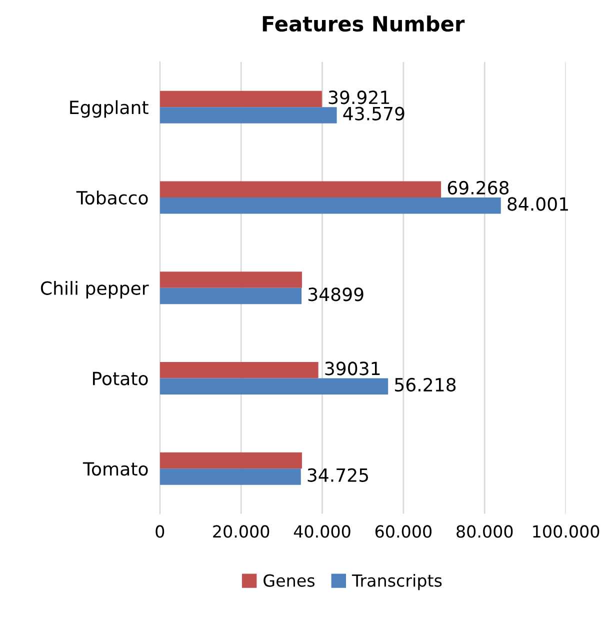 The image size is (615, 619). What do you see at coordinates (425, 385) in the screenshot?
I see `data-label: 56.218` at bounding box center [425, 385].